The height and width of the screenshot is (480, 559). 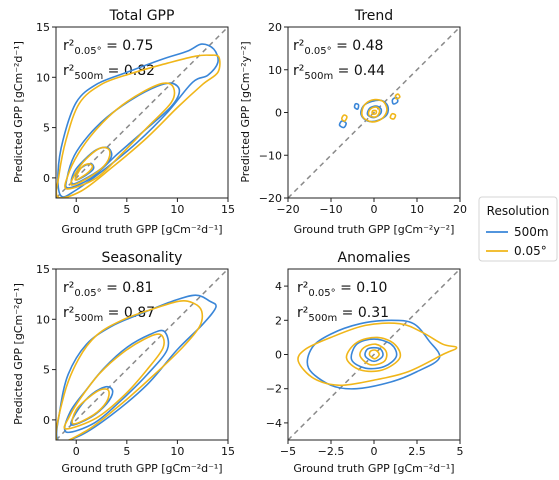 I want to click on x-tick-label: −2.5, so click(x=331, y=451).